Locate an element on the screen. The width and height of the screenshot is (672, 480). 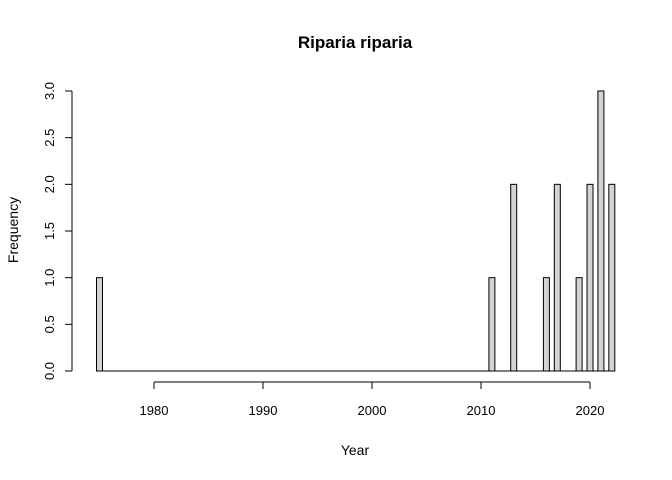
x-ticks-group: 1980 1990 2000 2010 2020 is located at coordinates (372, 400).